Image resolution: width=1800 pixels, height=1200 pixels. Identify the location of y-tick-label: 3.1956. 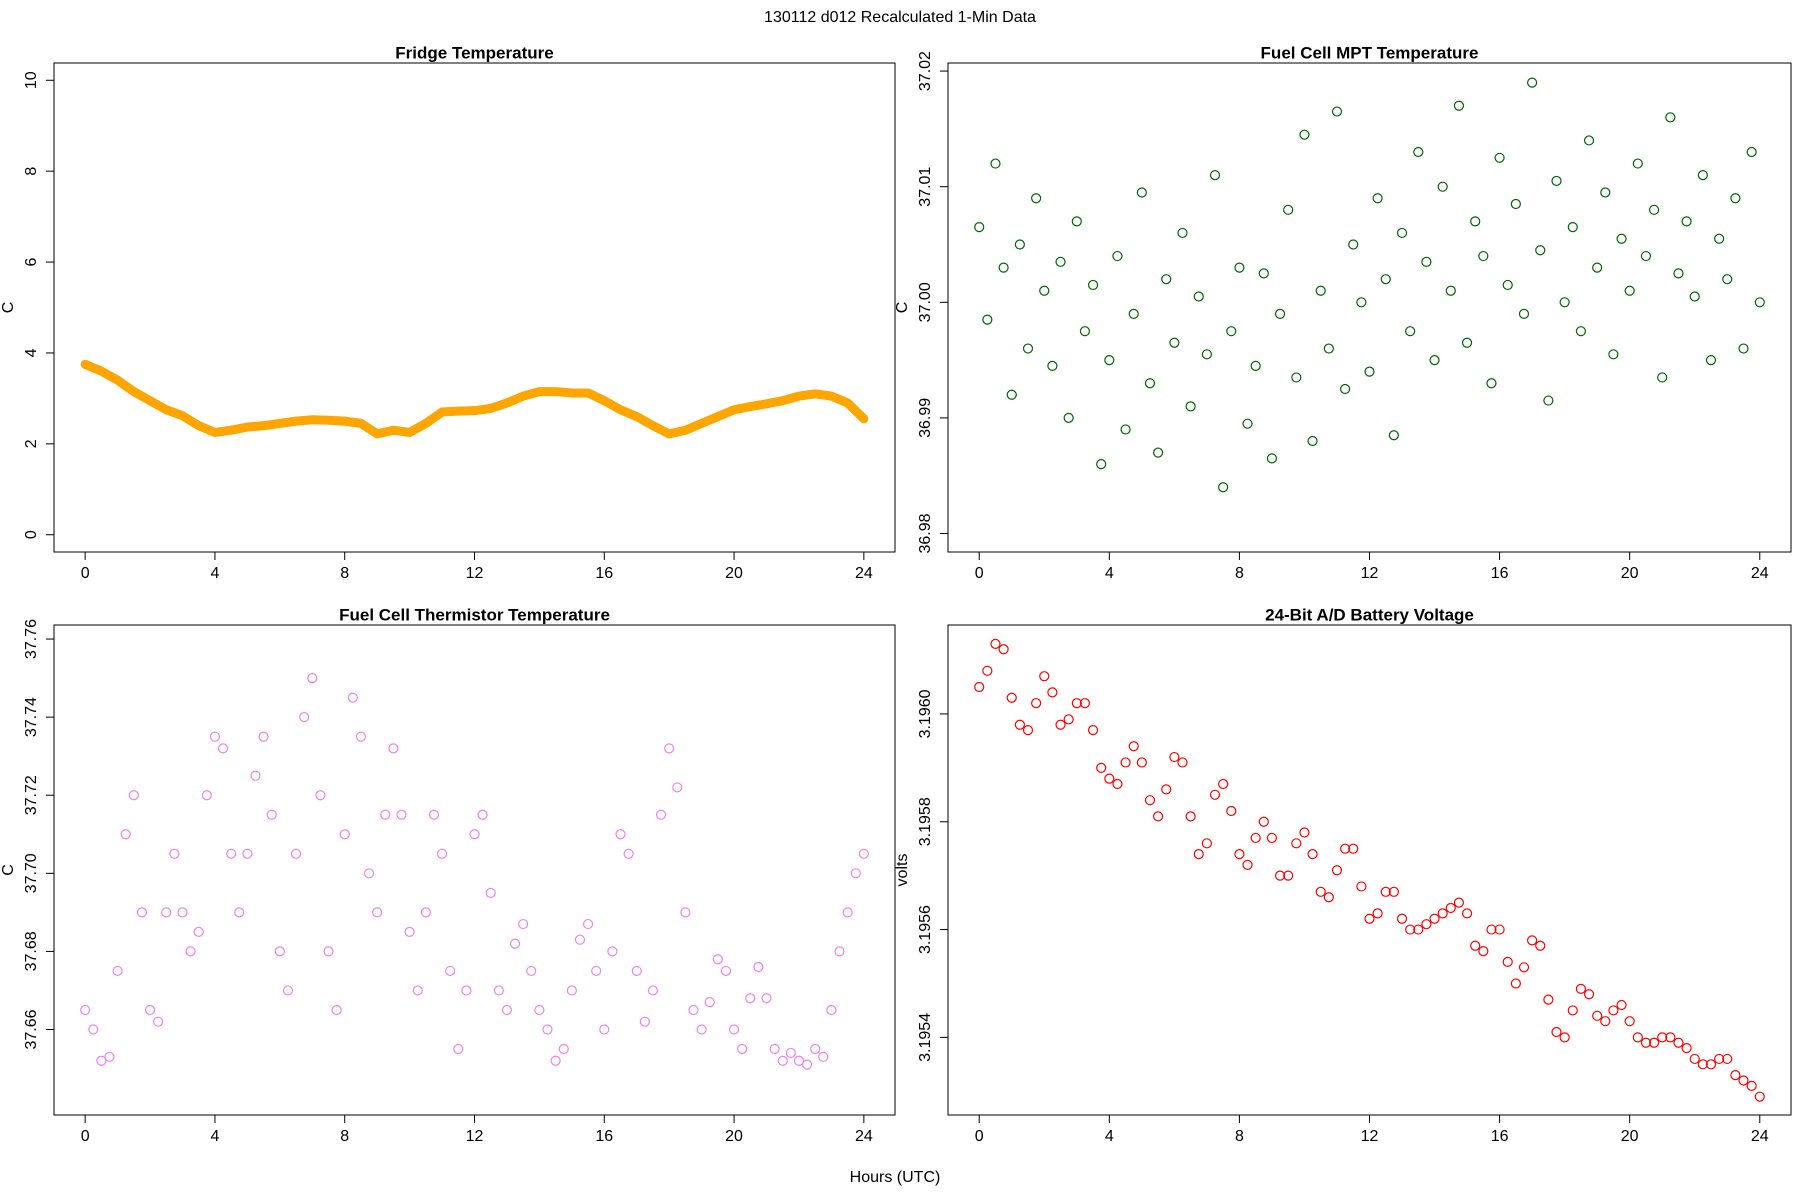
(925, 929).